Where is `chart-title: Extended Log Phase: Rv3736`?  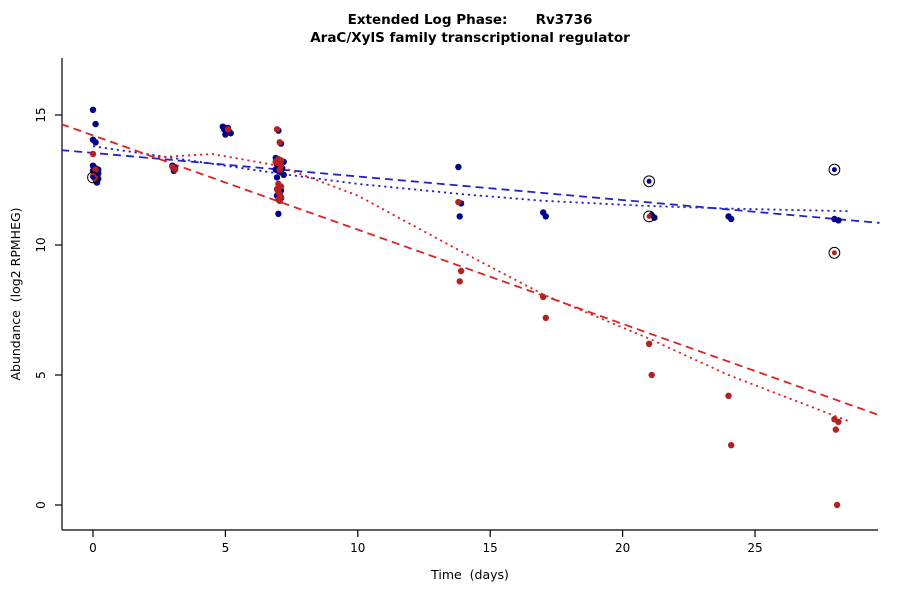 chart-title: Extended Log Phase: Rv3736 is located at coordinates (470, 20).